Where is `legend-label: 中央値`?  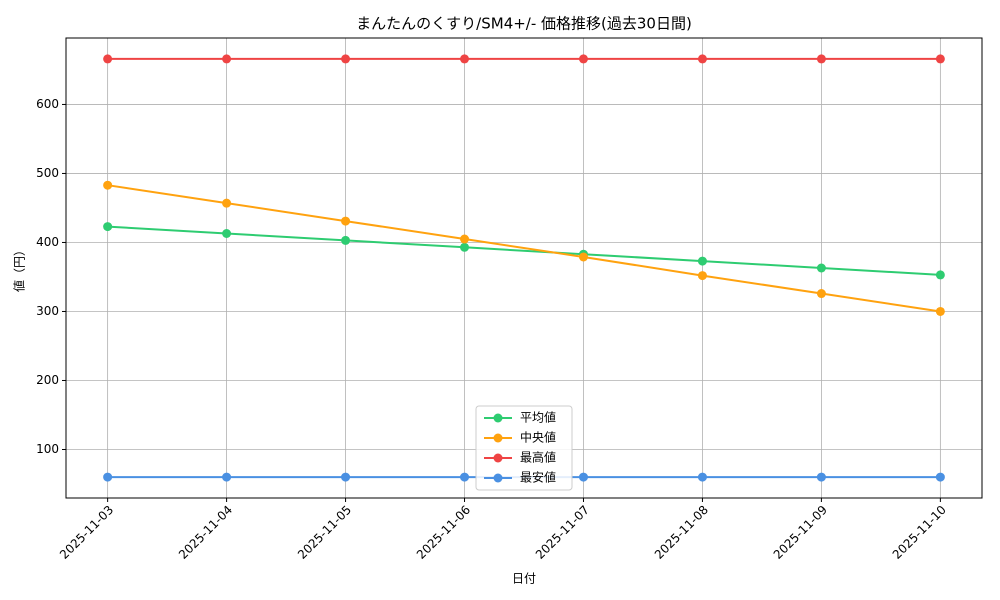
legend-label: 中央値 is located at coordinates (538, 437).